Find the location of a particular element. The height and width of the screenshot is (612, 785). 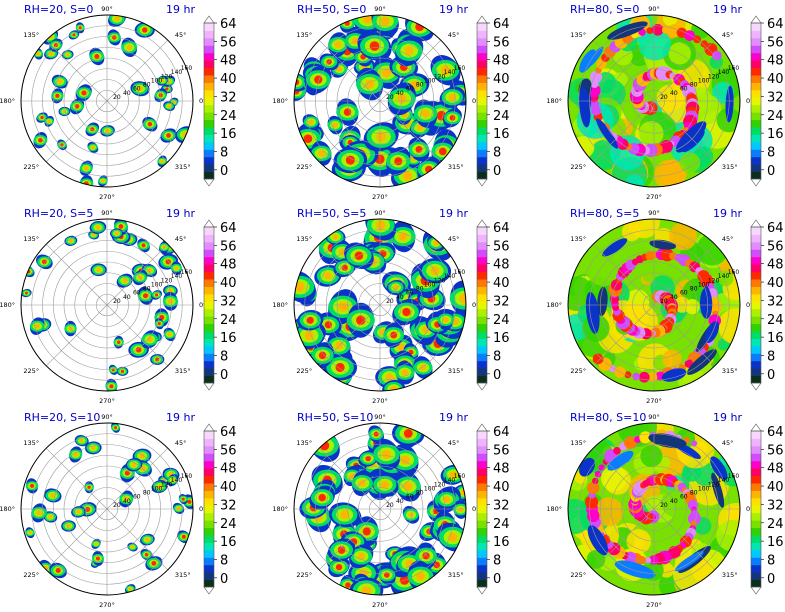

colorbar-tick-label: 0 is located at coordinates (497, 171).